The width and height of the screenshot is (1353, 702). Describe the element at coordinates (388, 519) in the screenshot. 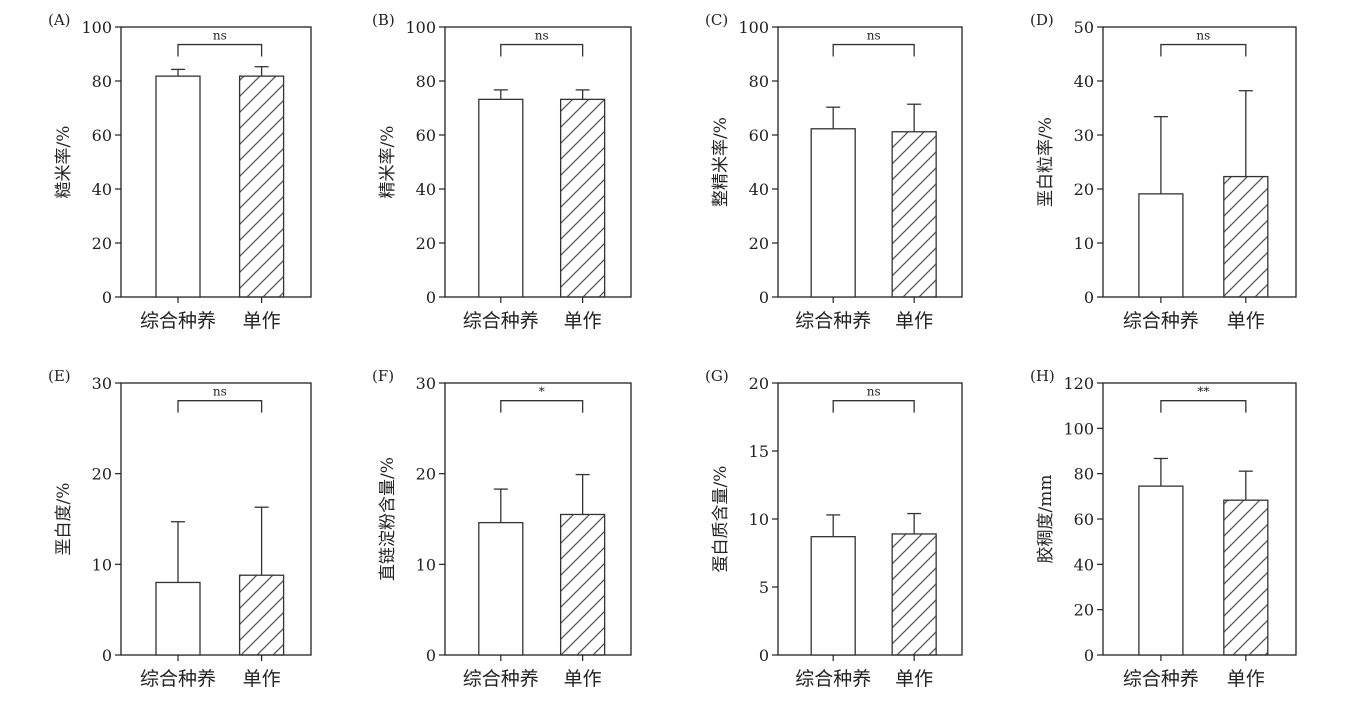

I see `y-axis-title: 直链淀粉含量/%` at that location.